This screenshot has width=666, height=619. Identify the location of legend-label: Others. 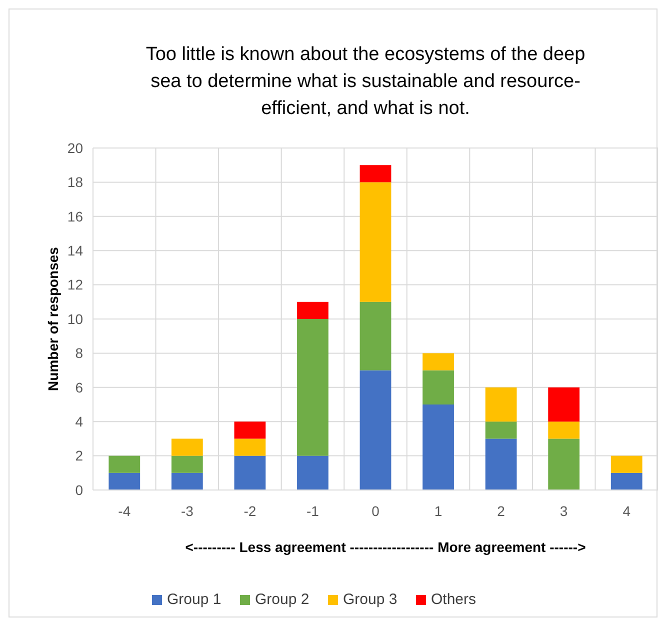
(453, 599).